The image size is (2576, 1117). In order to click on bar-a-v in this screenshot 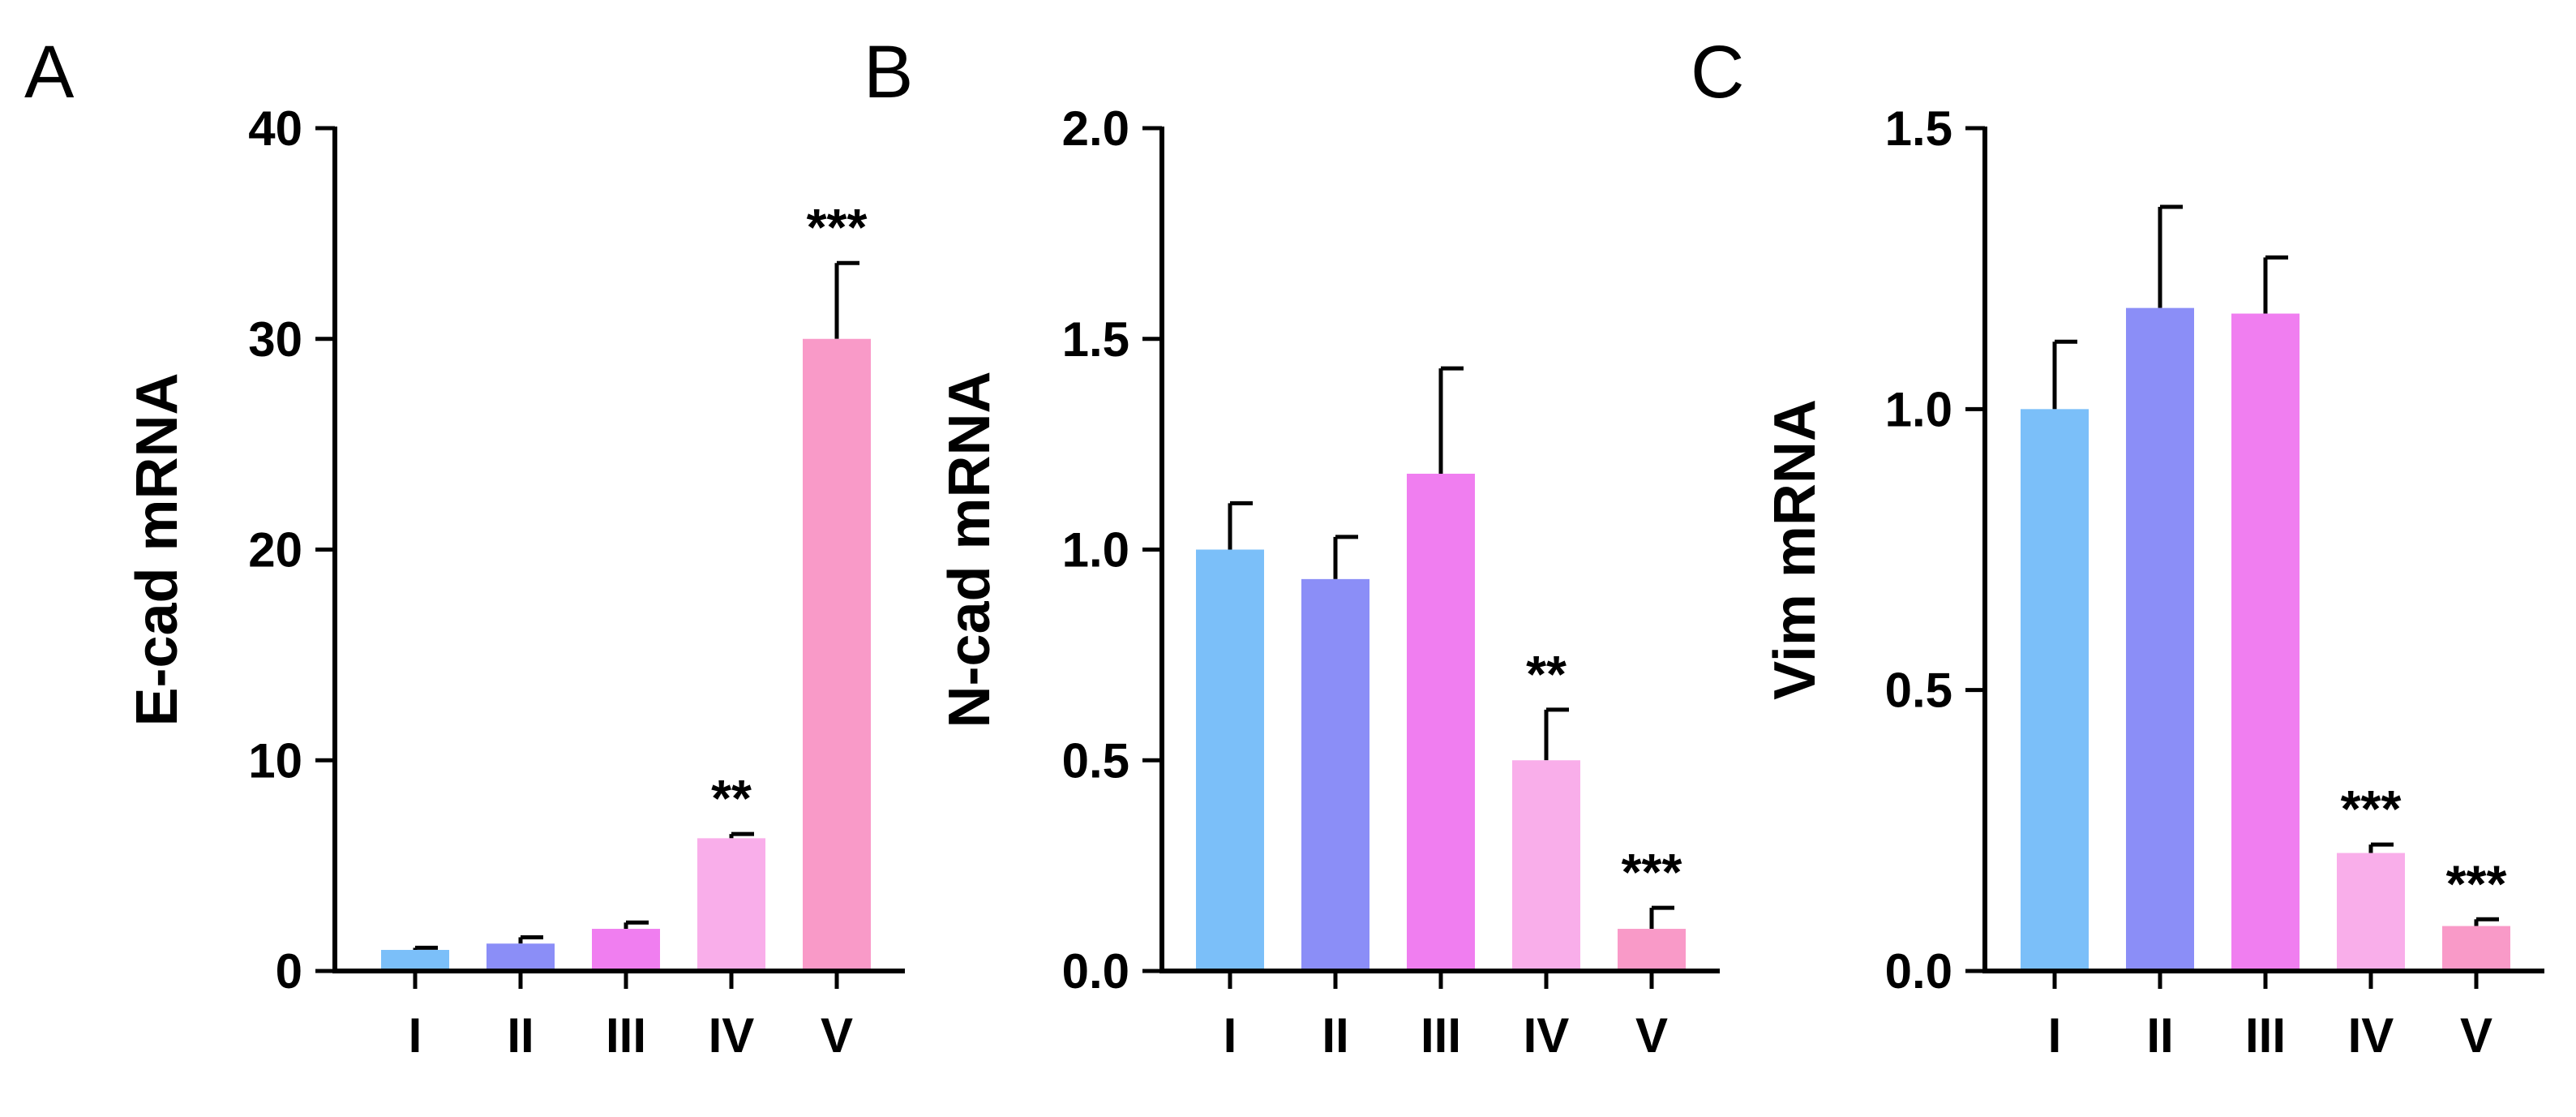, I will do `click(837, 654)`.